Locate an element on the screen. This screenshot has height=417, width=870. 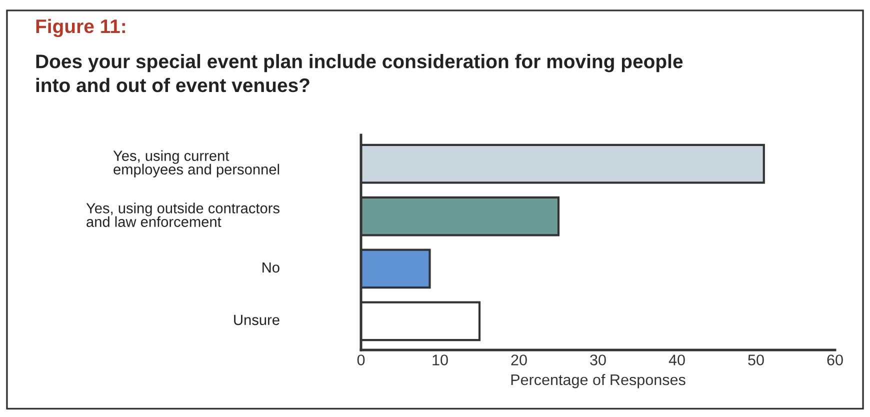
x-tick-label: 10 is located at coordinates (440, 360).